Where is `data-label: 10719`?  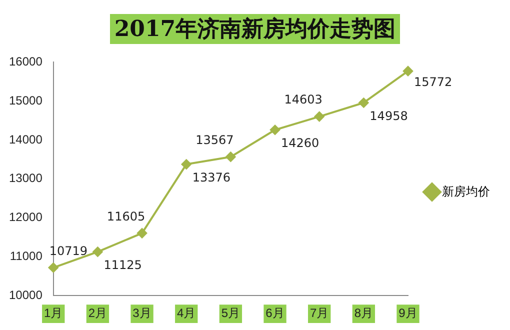
data-label: 10719 is located at coordinates (68, 251).